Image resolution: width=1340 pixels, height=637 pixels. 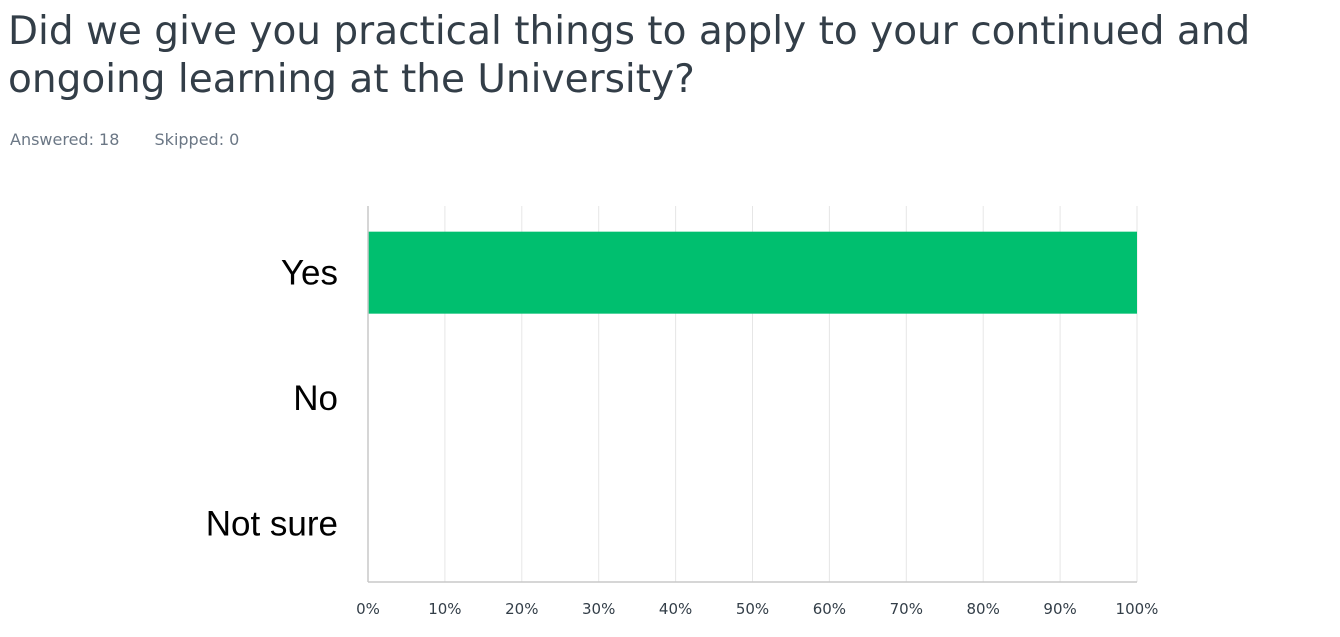 What do you see at coordinates (598, 609) in the screenshot?
I see `x-tick-label: 30%` at bounding box center [598, 609].